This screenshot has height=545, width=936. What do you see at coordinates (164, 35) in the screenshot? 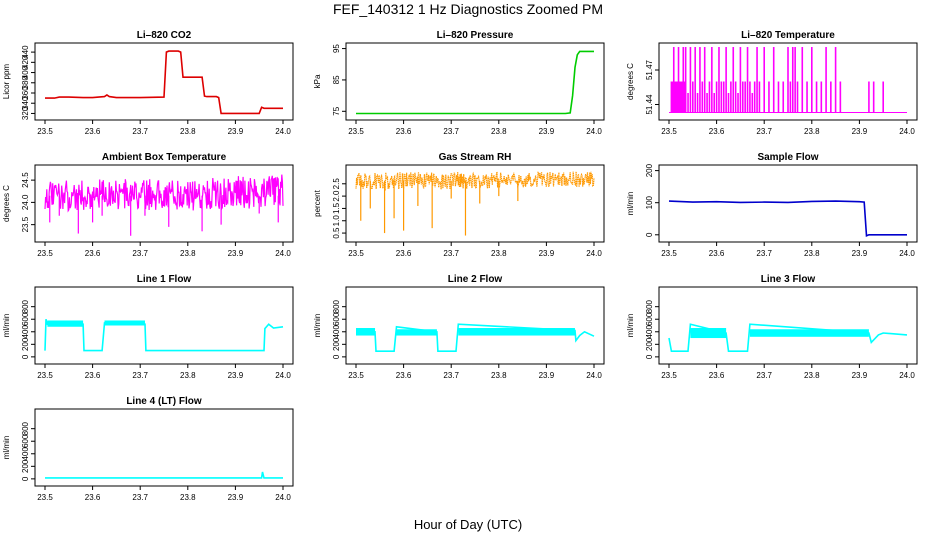
I see `panel-title: Li–820 CO2` at bounding box center [164, 35].